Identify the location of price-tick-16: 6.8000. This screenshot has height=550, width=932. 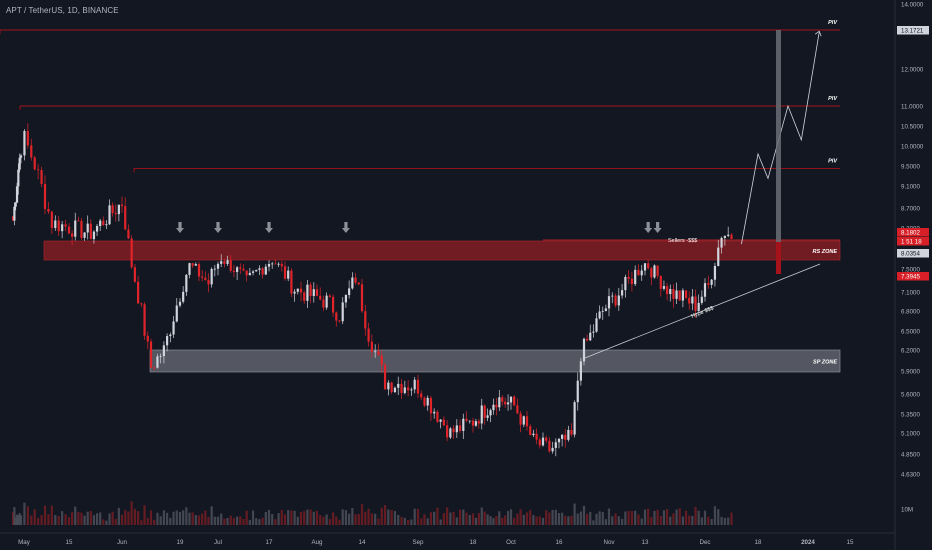
(910, 312).